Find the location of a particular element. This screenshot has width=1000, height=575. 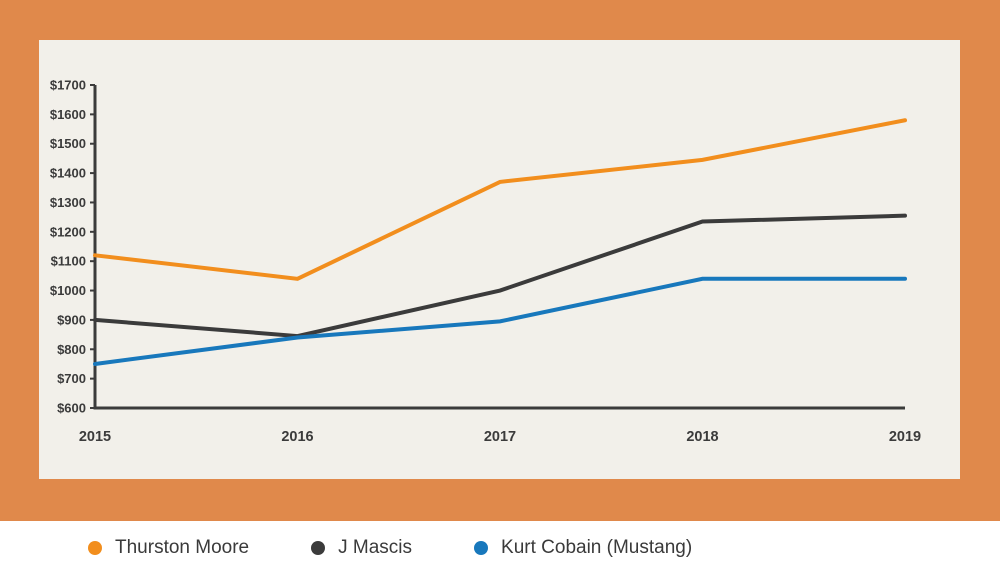

legend-dot-kurt-cobain-mustang is located at coordinates (481, 548).